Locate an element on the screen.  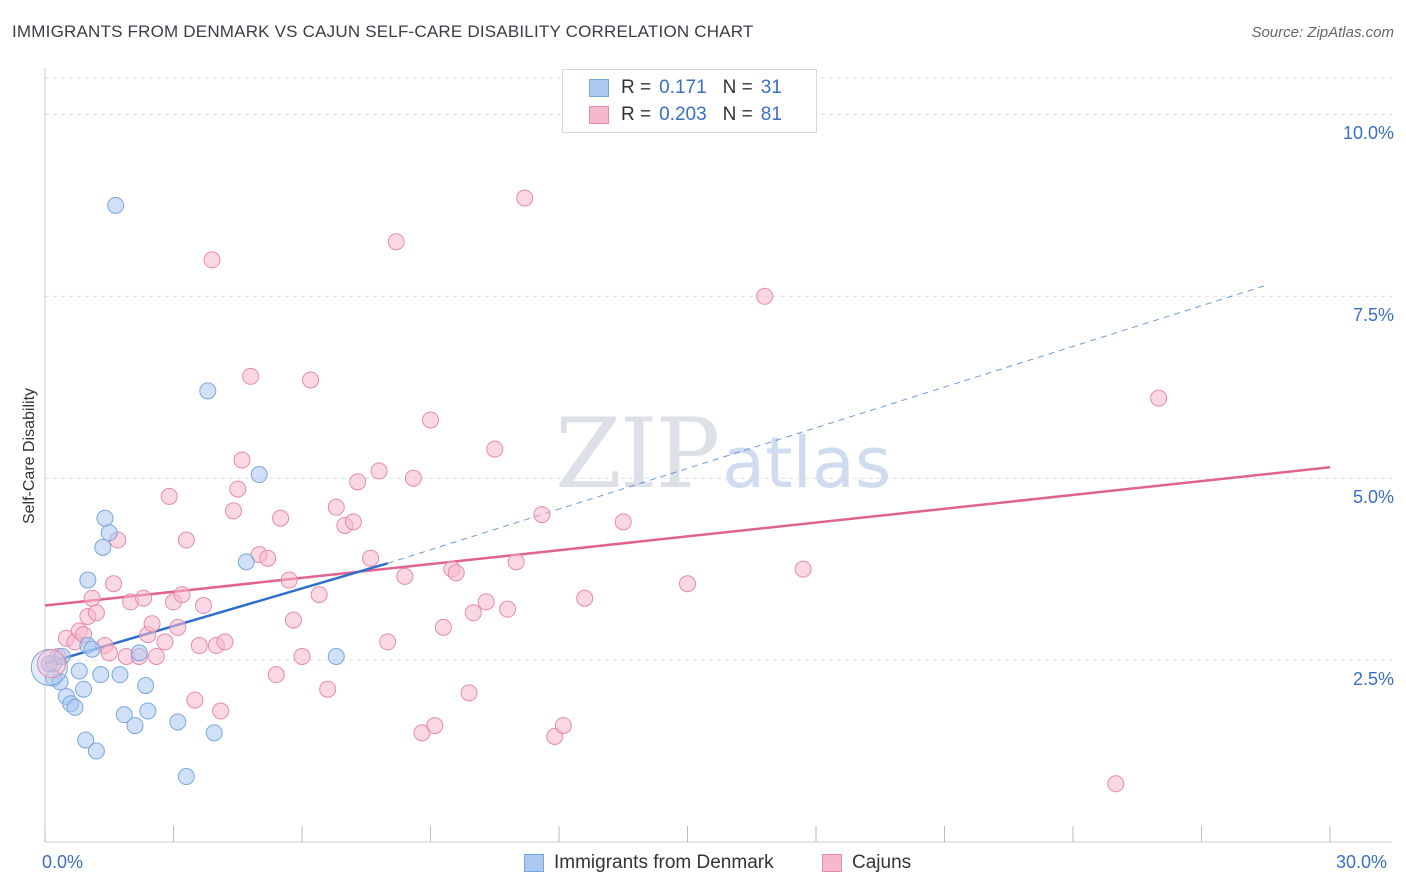
watermark-zip: ZIP is located at coordinates (637, 454).